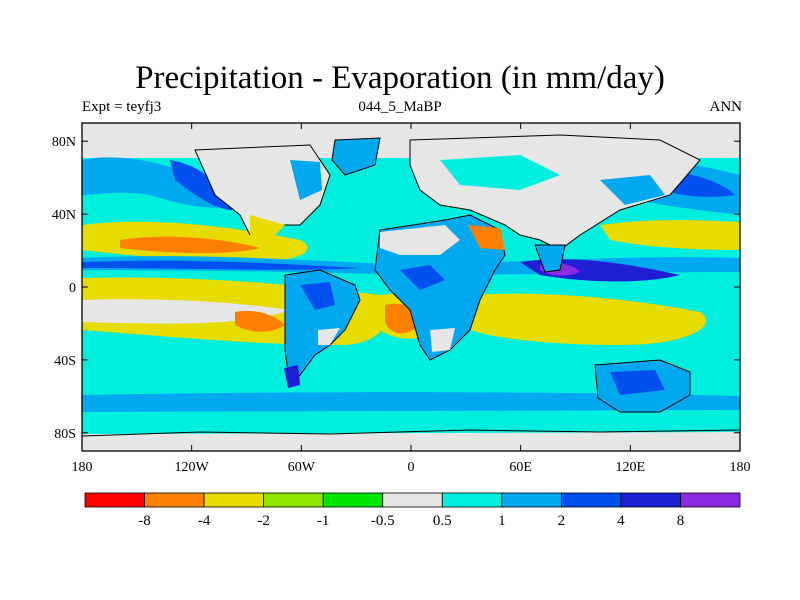 This screenshot has width=800, height=600. I want to click on field-amazon, so click(317, 296).